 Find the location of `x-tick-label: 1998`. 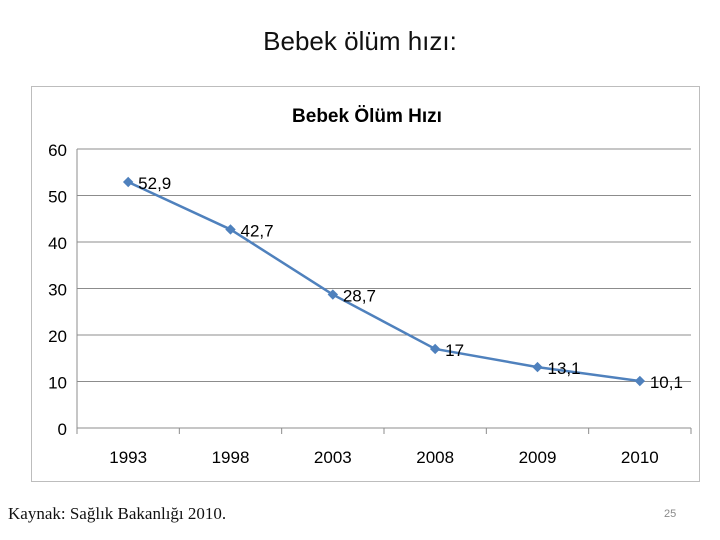

x-tick-label: 1998 is located at coordinates (231, 457).